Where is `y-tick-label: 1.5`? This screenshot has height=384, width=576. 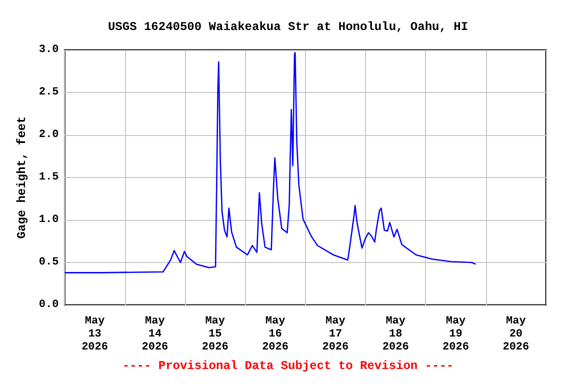 y-tick-label: 1.5 is located at coordinates (49, 178).